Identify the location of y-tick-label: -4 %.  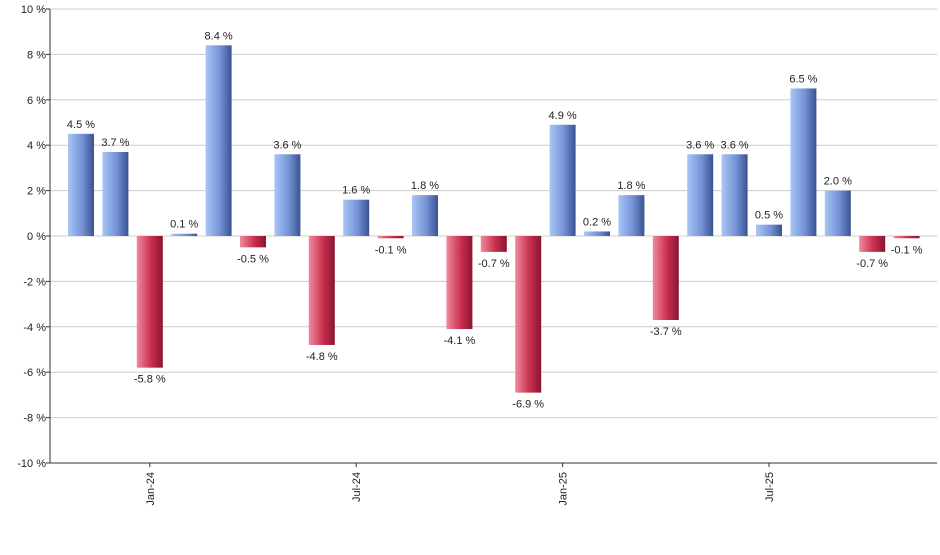
(34, 328).